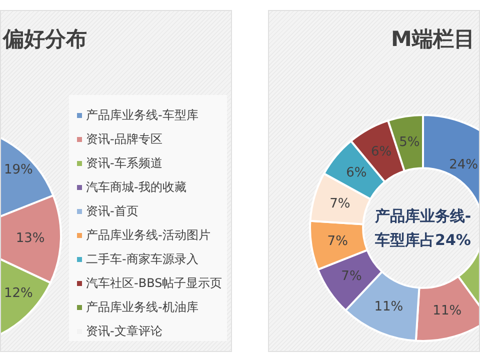  I want to click on legend-label: 产品库业务线-活动图片, so click(148, 235).